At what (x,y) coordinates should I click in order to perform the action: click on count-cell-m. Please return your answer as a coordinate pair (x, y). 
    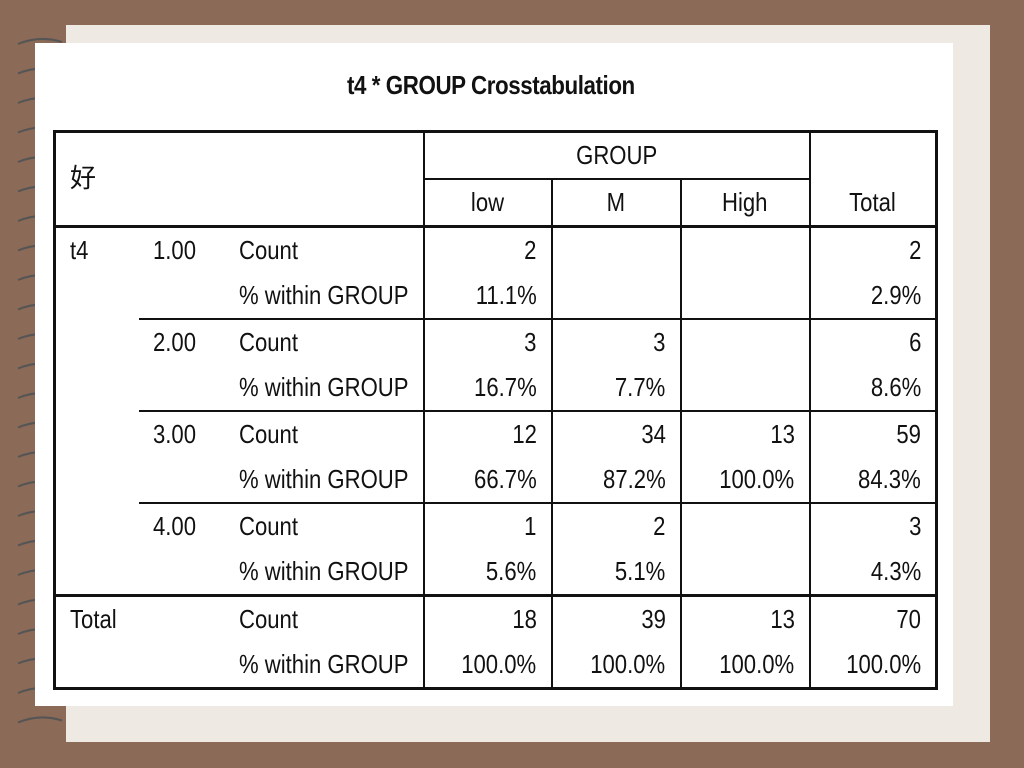
    Looking at the image, I should click on (615, 249).